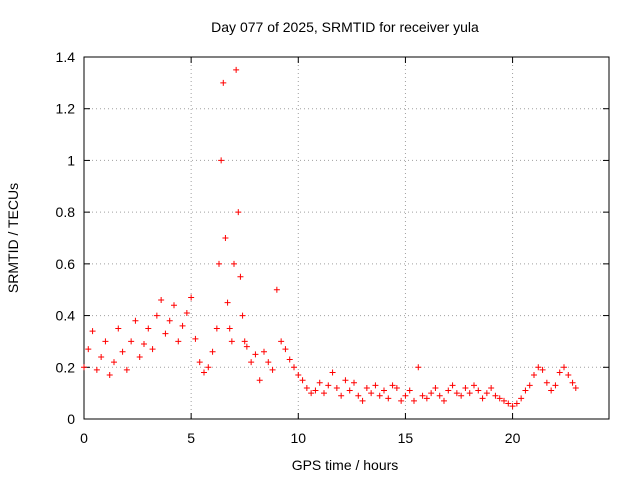 The height and width of the screenshot is (480, 640). Describe the element at coordinates (13, 238) in the screenshot. I see `y-axis-title: SRMTID / TECUs` at that location.